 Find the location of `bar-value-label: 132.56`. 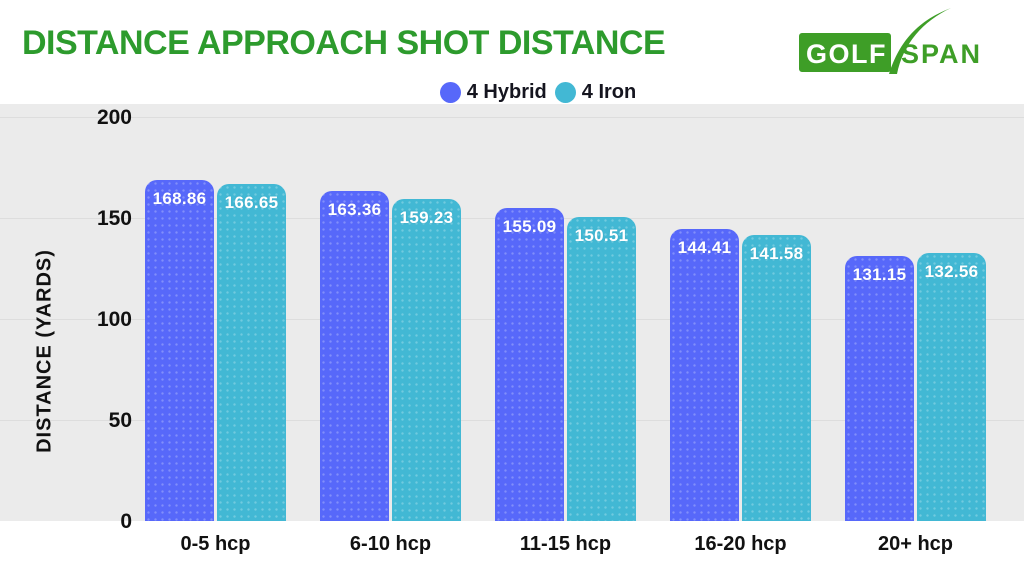

bar-value-label: 132.56 is located at coordinates (951, 271).